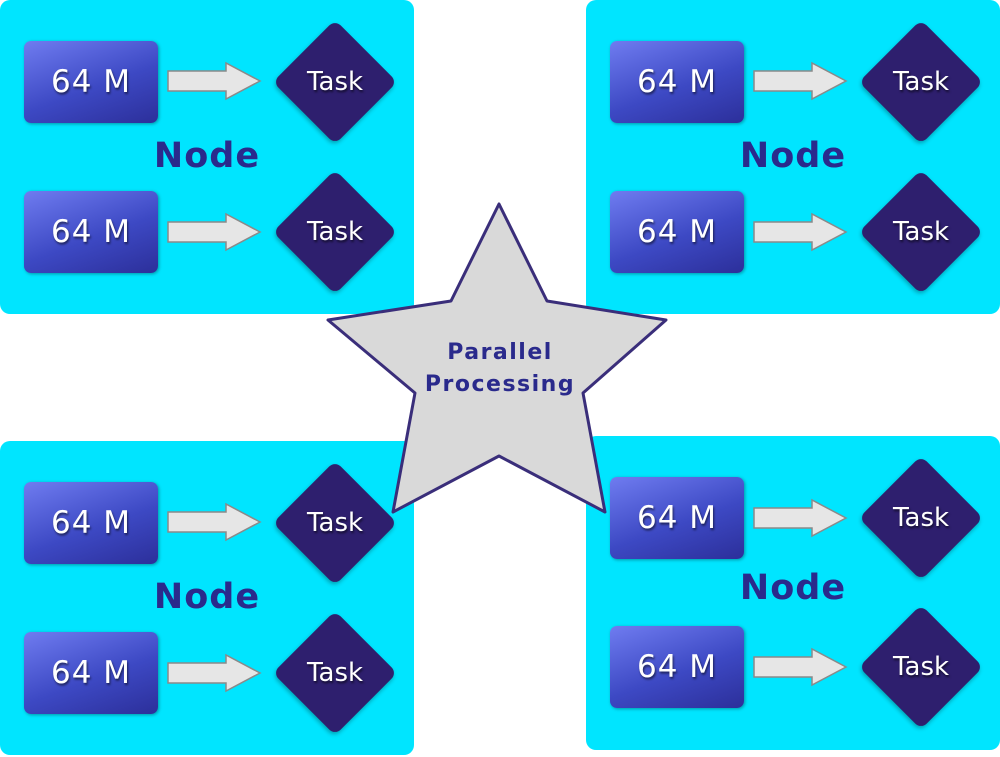 This screenshot has height=757, width=1000. What do you see at coordinates (500, 369) in the screenshot?
I see `center-label: Parallel Processing` at bounding box center [500, 369].